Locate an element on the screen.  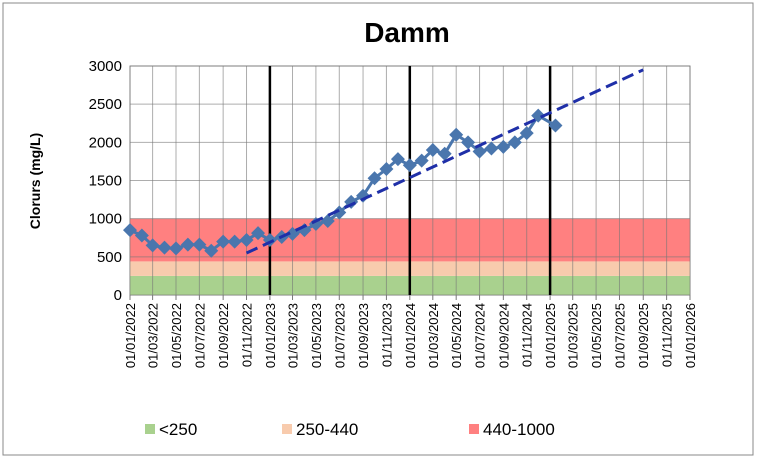
x-tick-label: 01/01/2023 is located at coordinates (270, 335).